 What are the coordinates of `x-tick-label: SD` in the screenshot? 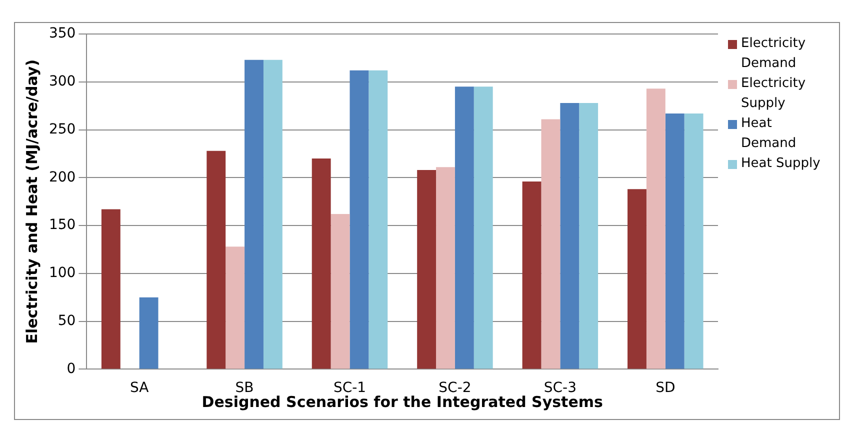 It's located at (666, 388).